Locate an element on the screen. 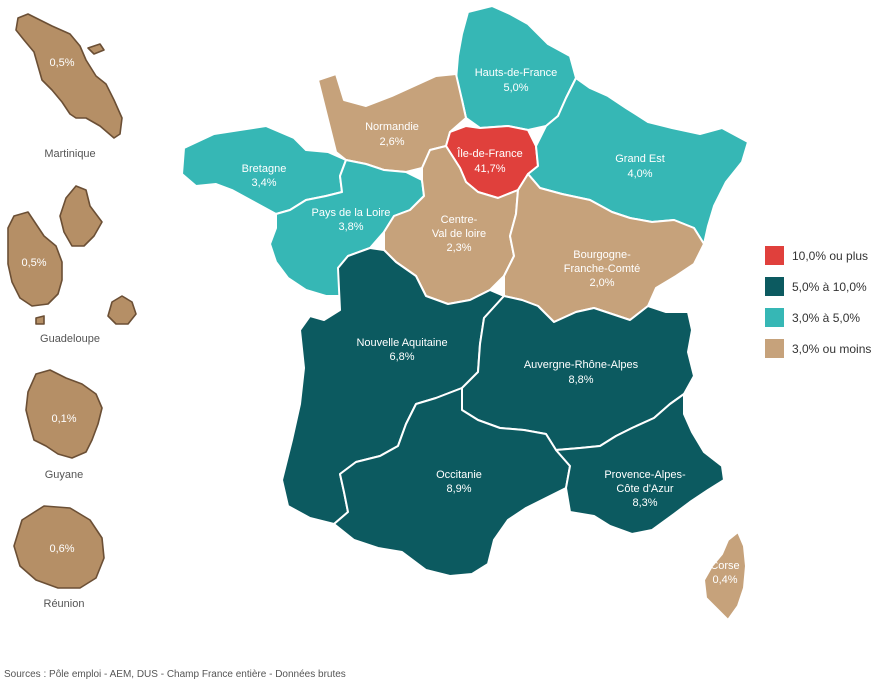 The width and height of the screenshot is (886, 687). legend-label: 5,0% à 10,0% is located at coordinates (829, 286).